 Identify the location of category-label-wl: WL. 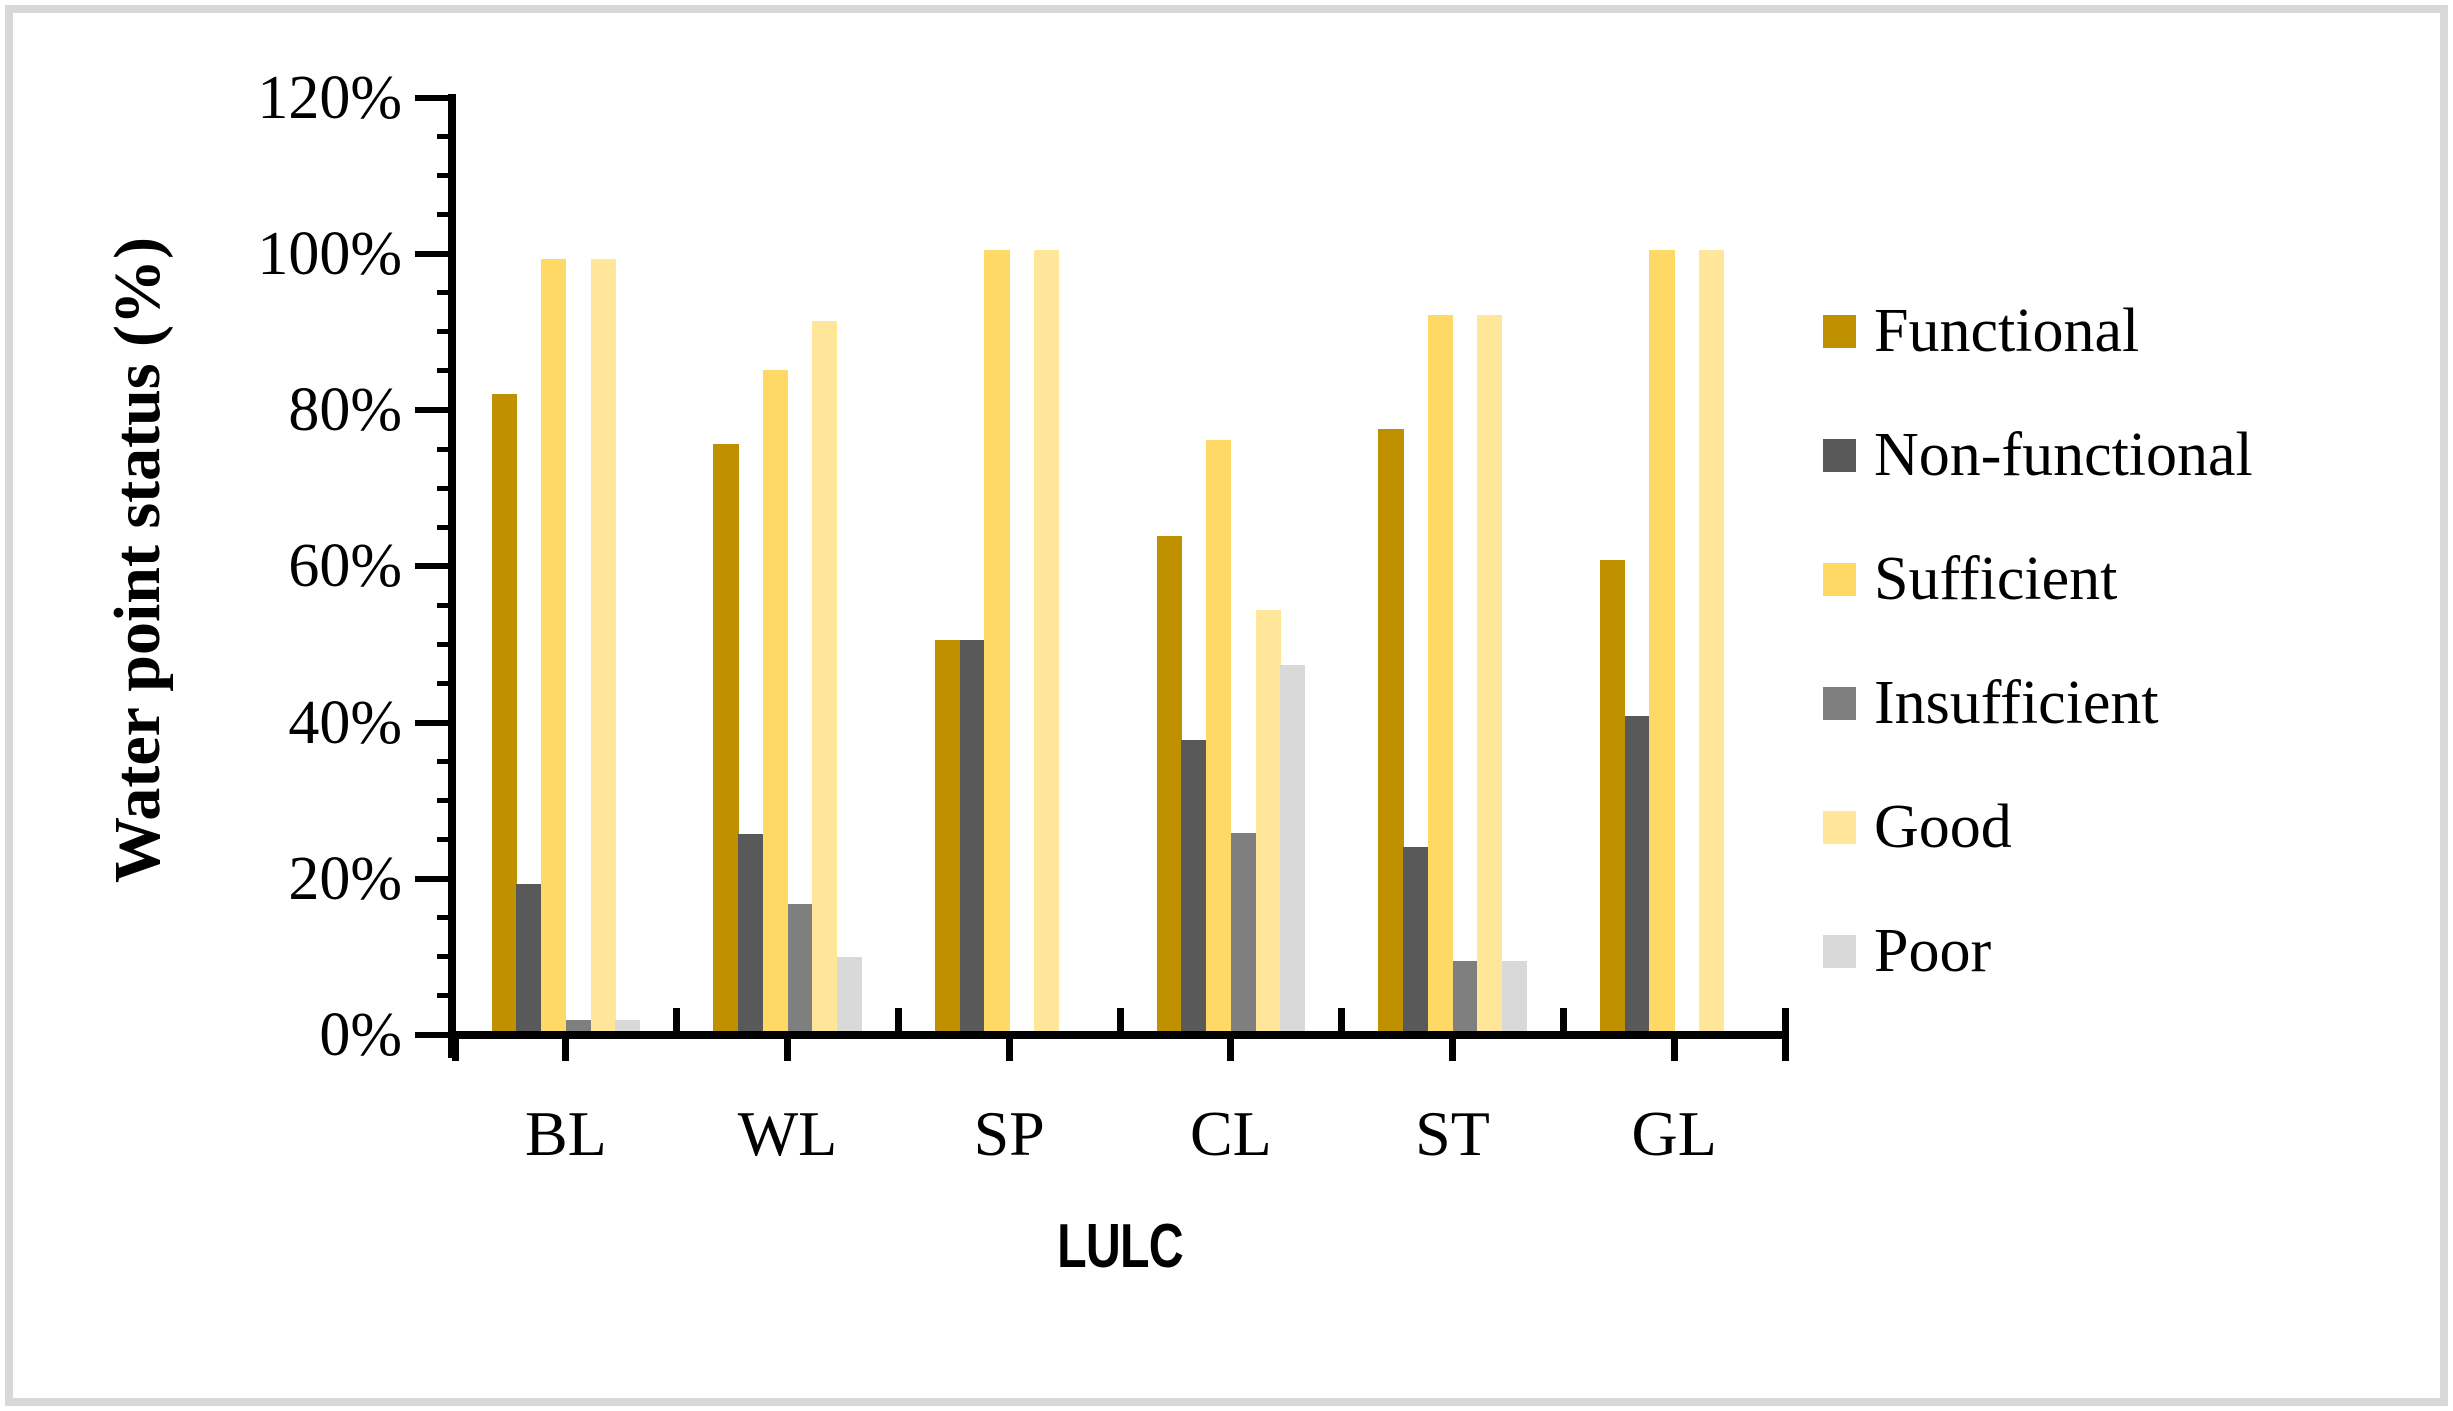
(787, 1133).